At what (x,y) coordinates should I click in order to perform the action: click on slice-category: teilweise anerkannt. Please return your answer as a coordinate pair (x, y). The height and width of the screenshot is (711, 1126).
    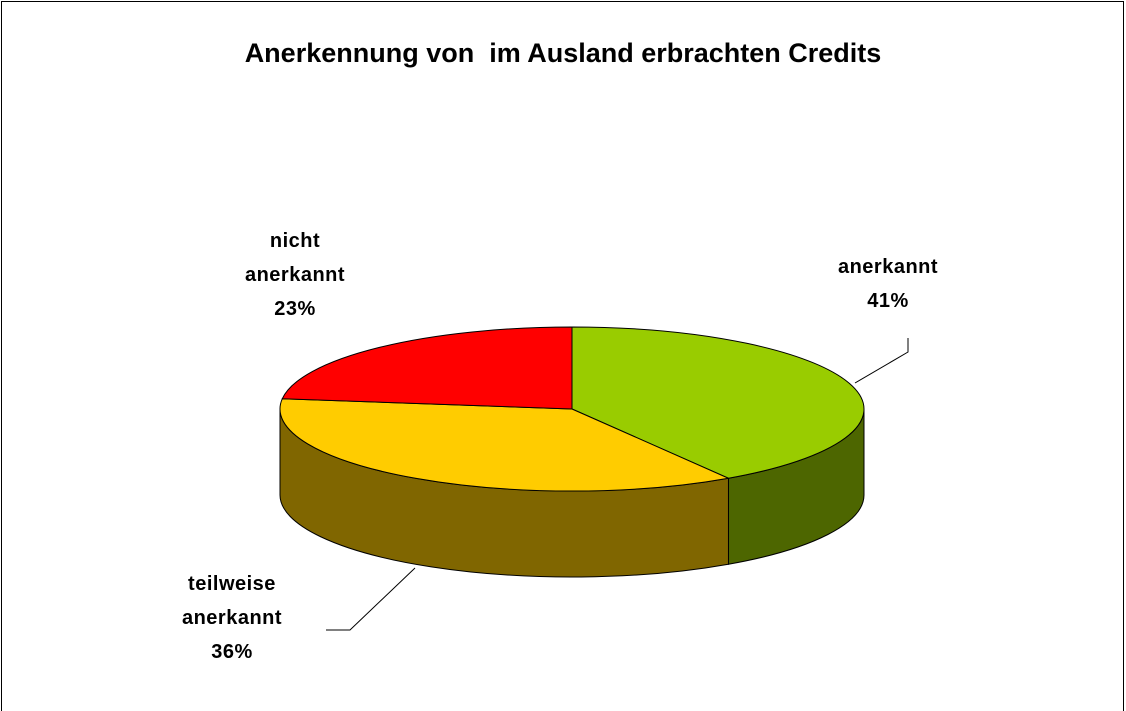
    Looking at the image, I should click on (232, 601).